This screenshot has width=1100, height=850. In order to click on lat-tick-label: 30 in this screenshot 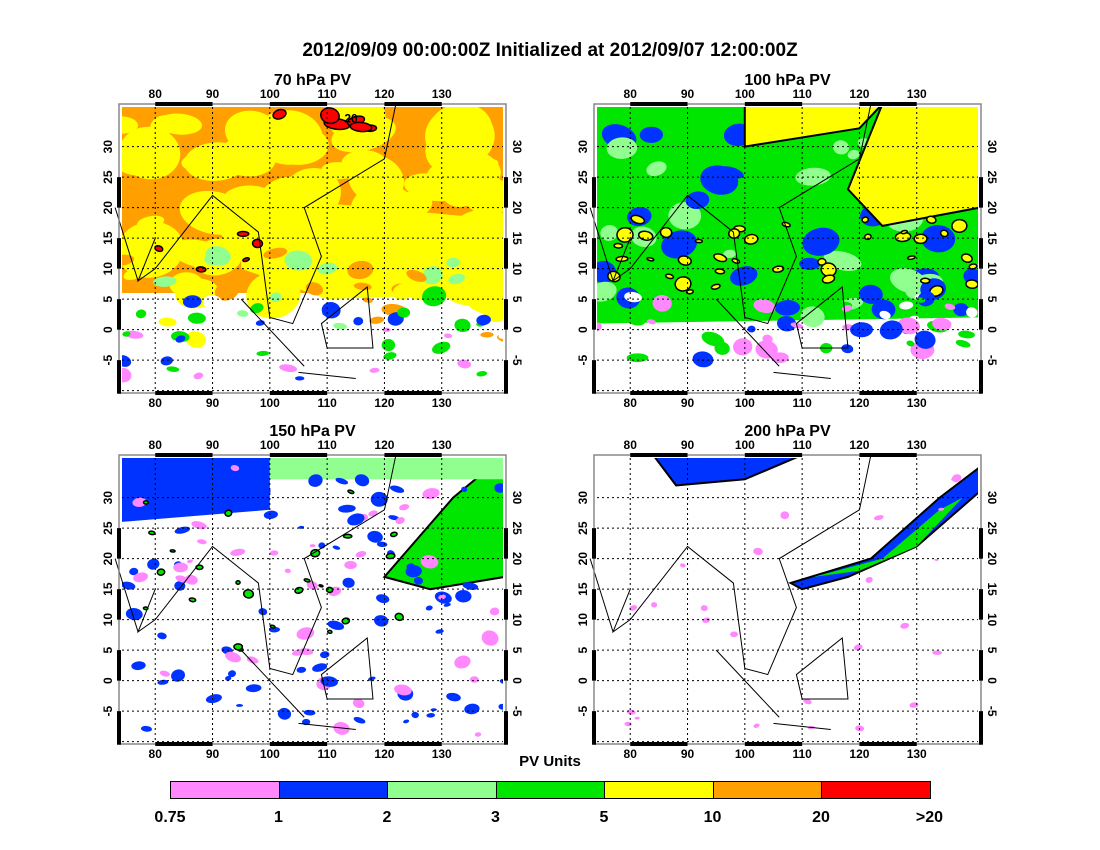, I will do `click(108, 498)`.